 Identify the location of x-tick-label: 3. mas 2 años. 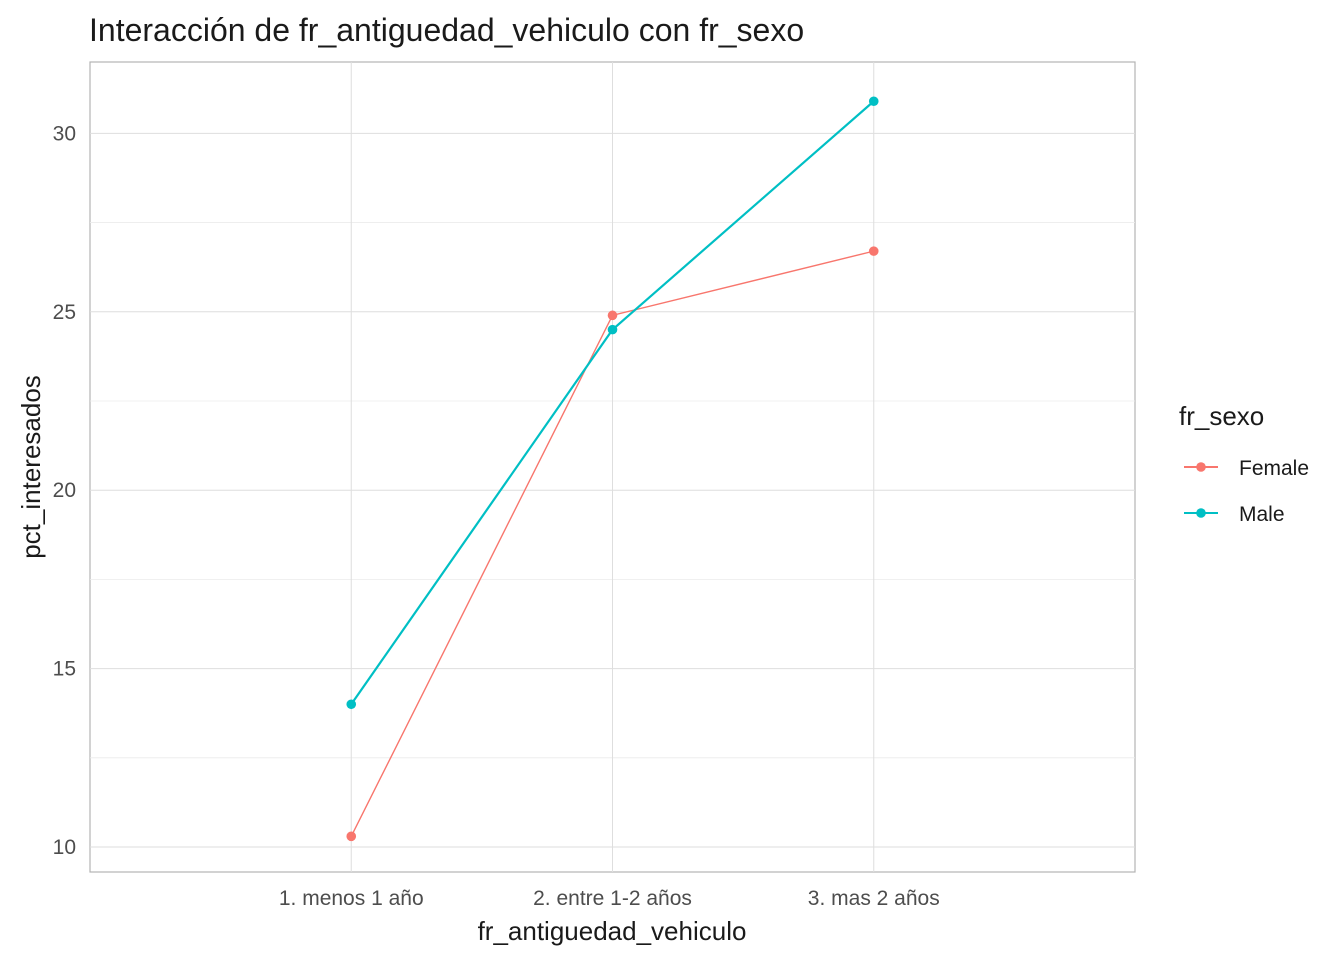
(874, 898).